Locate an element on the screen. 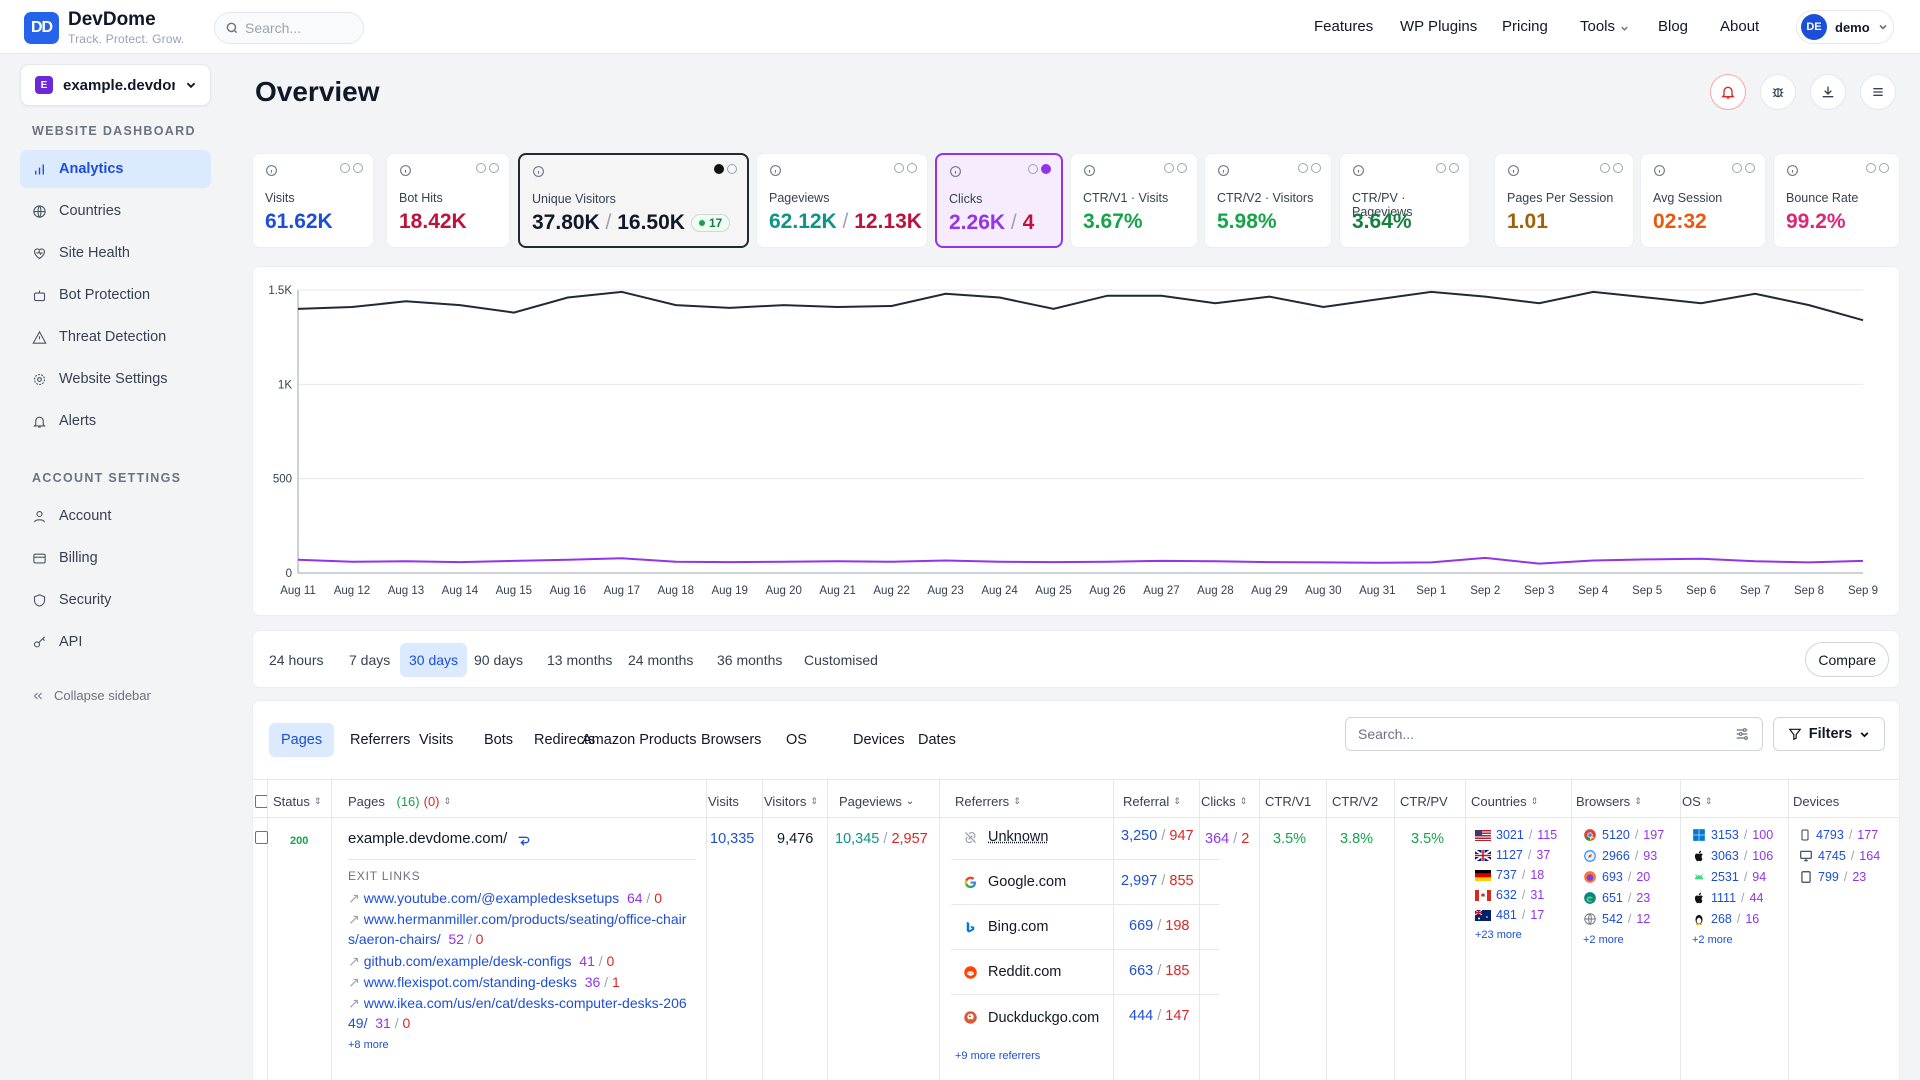 The height and width of the screenshot is (1080, 1920). sidebar-item-account: Account is located at coordinates (115, 516).